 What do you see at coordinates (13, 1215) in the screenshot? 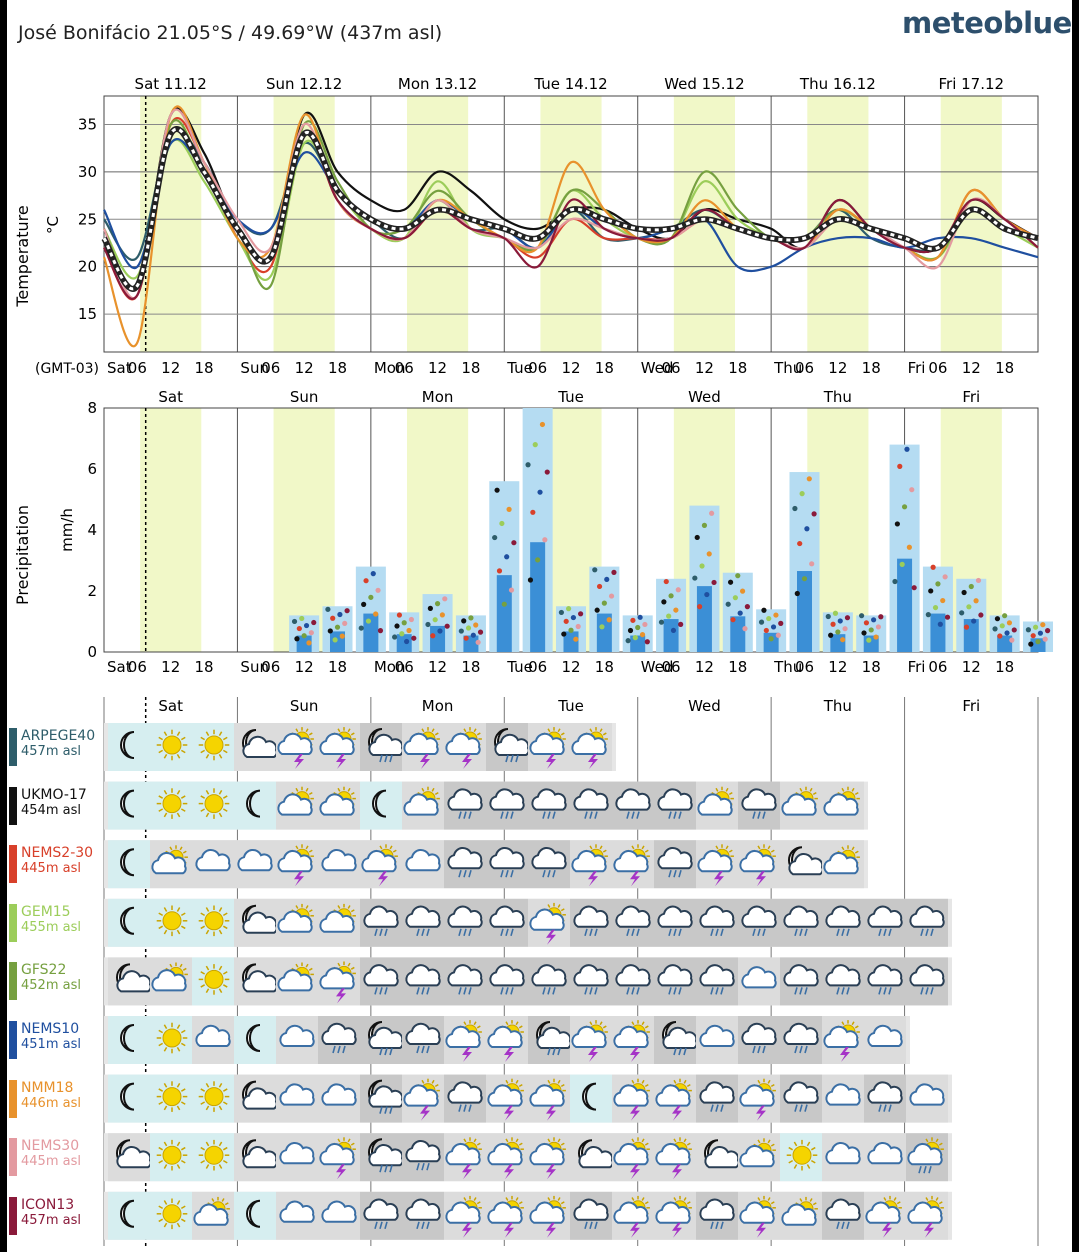
I see `model-color-swatch` at bounding box center [13, 1215].